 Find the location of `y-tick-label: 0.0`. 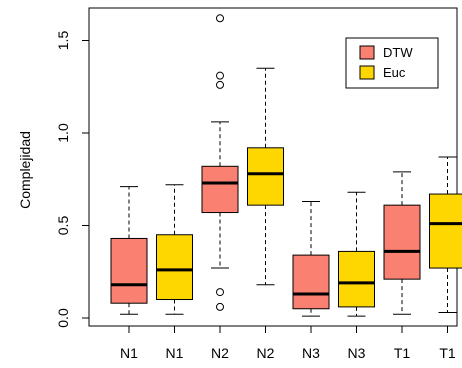

y-tick-label: 0.0 is located at coordinates (63, 318).